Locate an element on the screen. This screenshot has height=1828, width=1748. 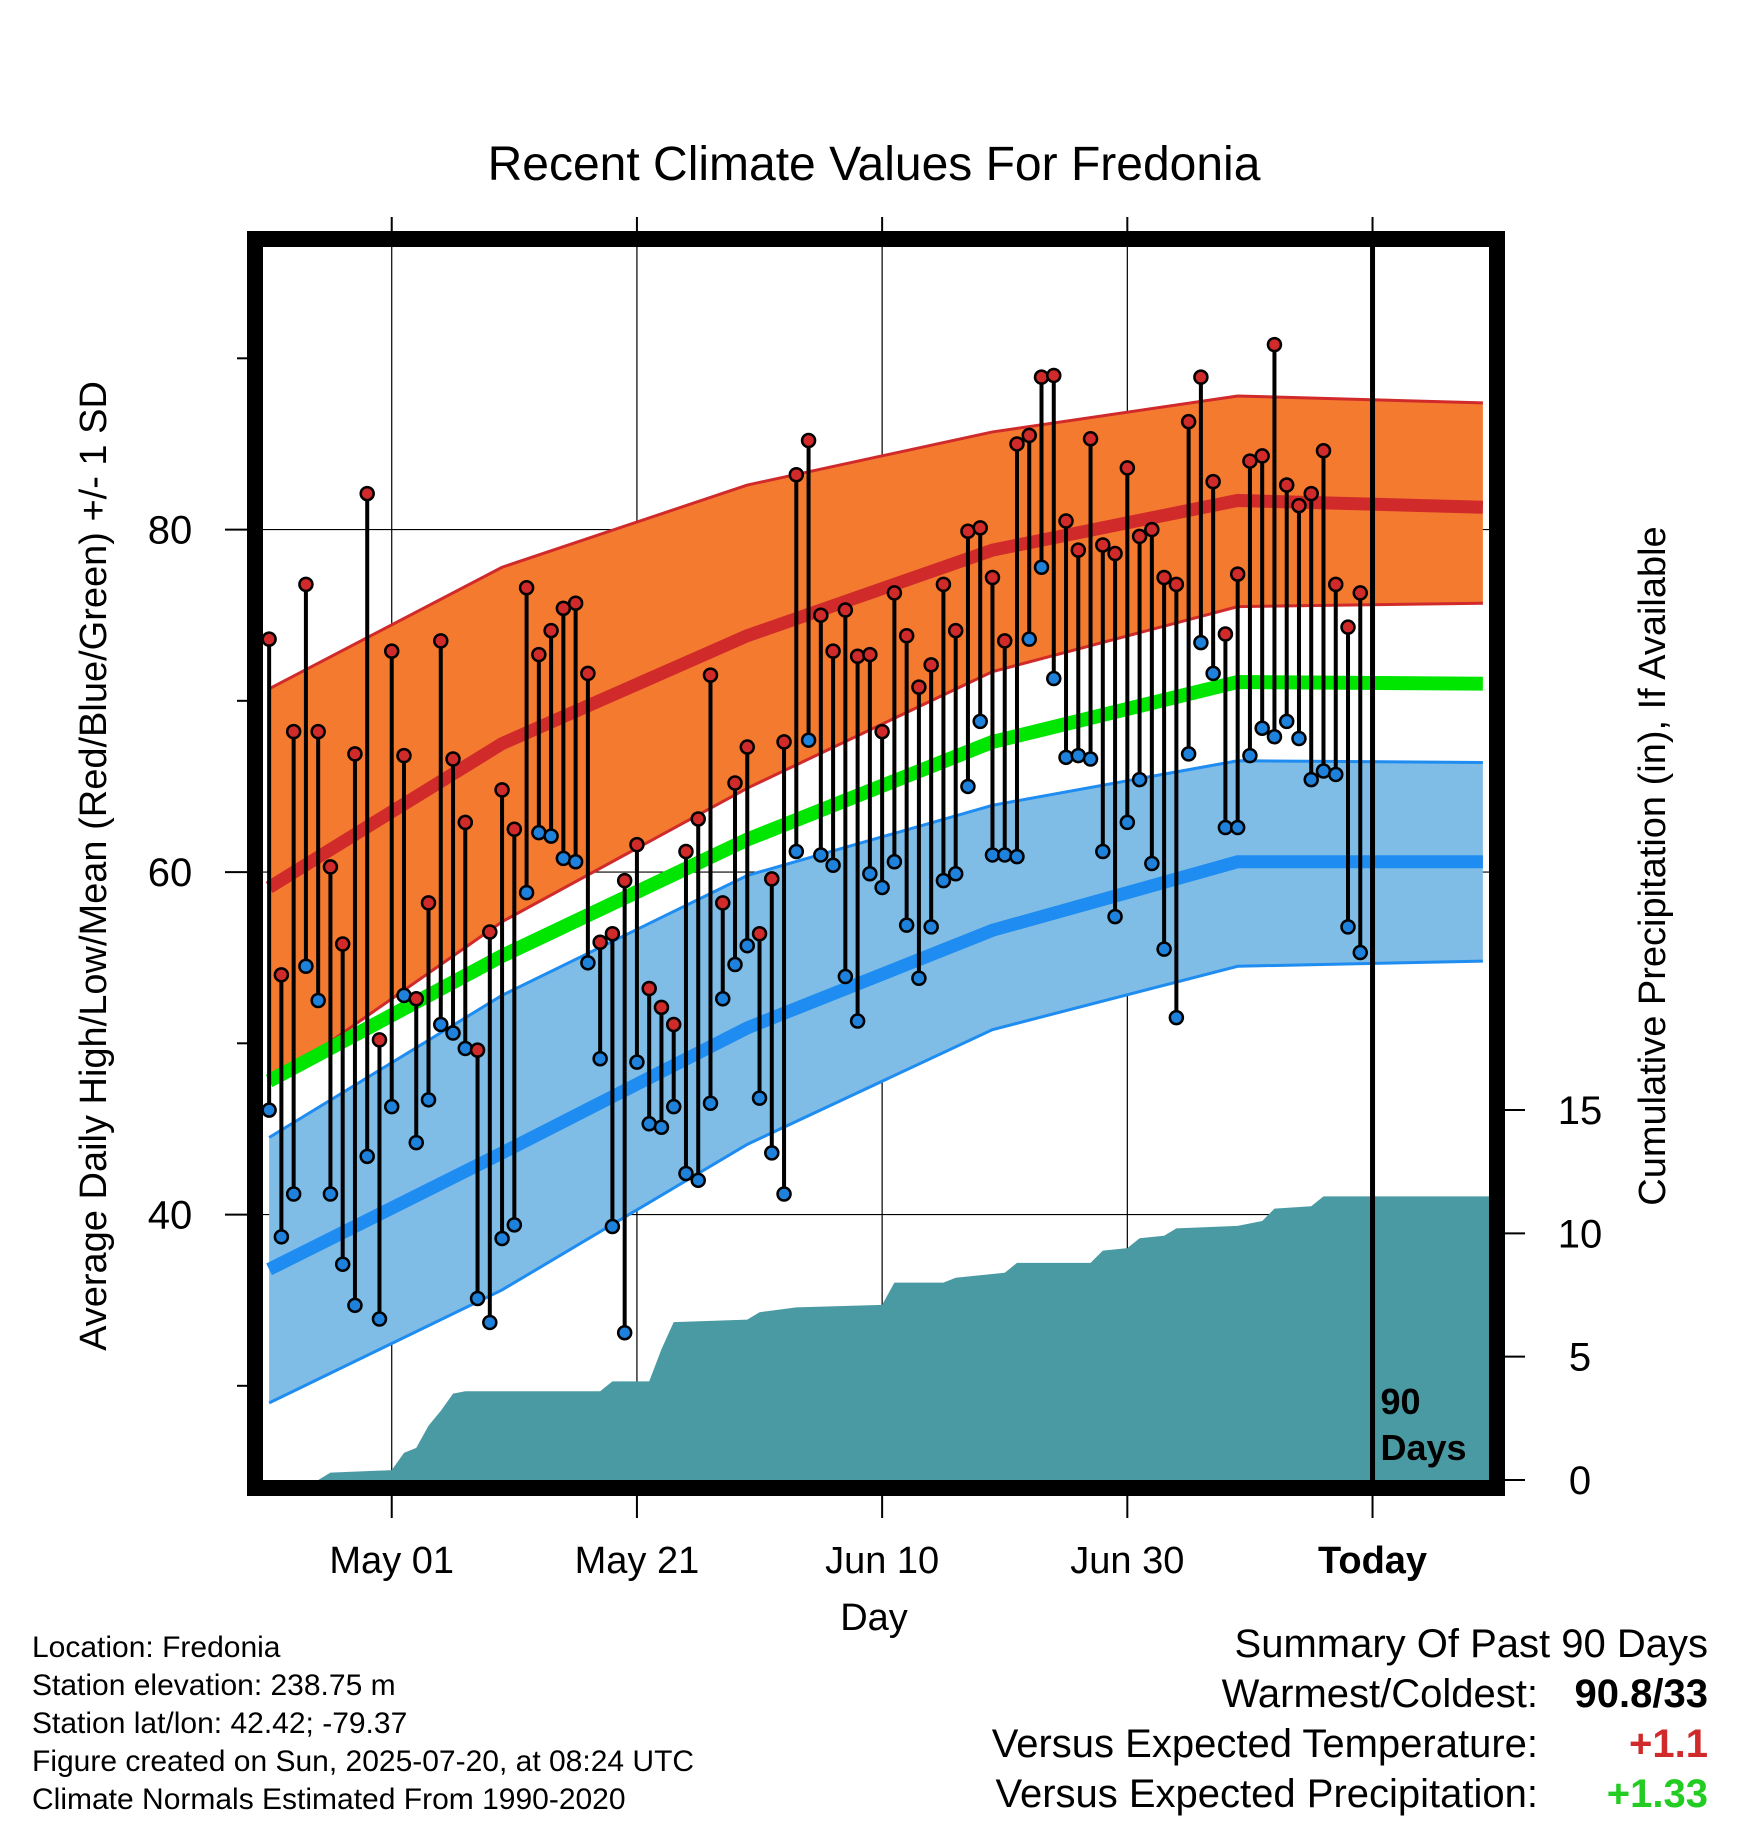
x-tick-label: Jun 30 is located at coordinates (1127, 1561).